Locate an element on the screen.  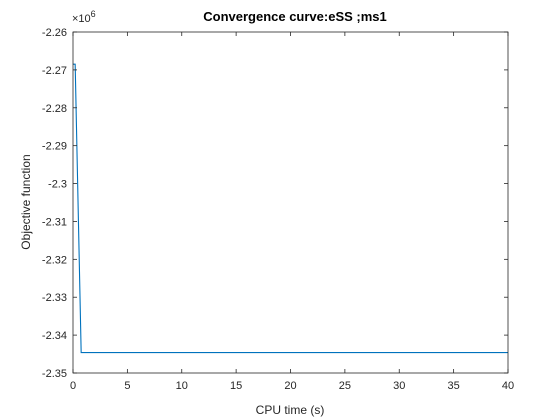
y-tick-label: -2.35 is located at coordinates (54, 374).